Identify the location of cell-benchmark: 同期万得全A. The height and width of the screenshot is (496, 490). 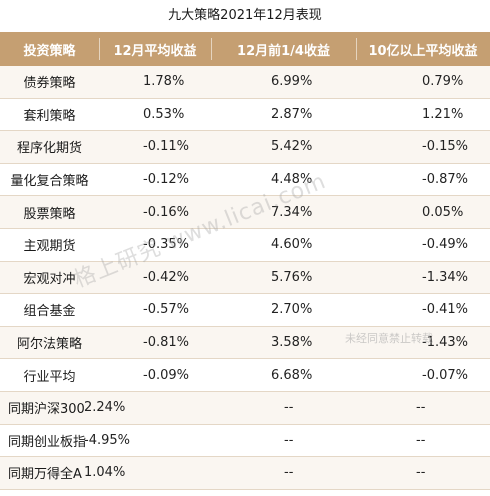
(45, 475).